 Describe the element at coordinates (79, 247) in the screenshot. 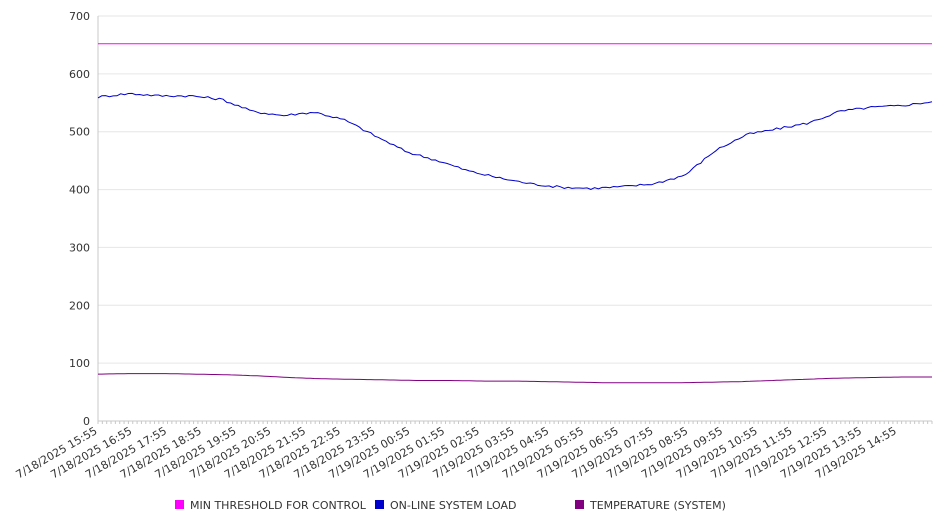

I see `y-tick-label: 300` at that location.